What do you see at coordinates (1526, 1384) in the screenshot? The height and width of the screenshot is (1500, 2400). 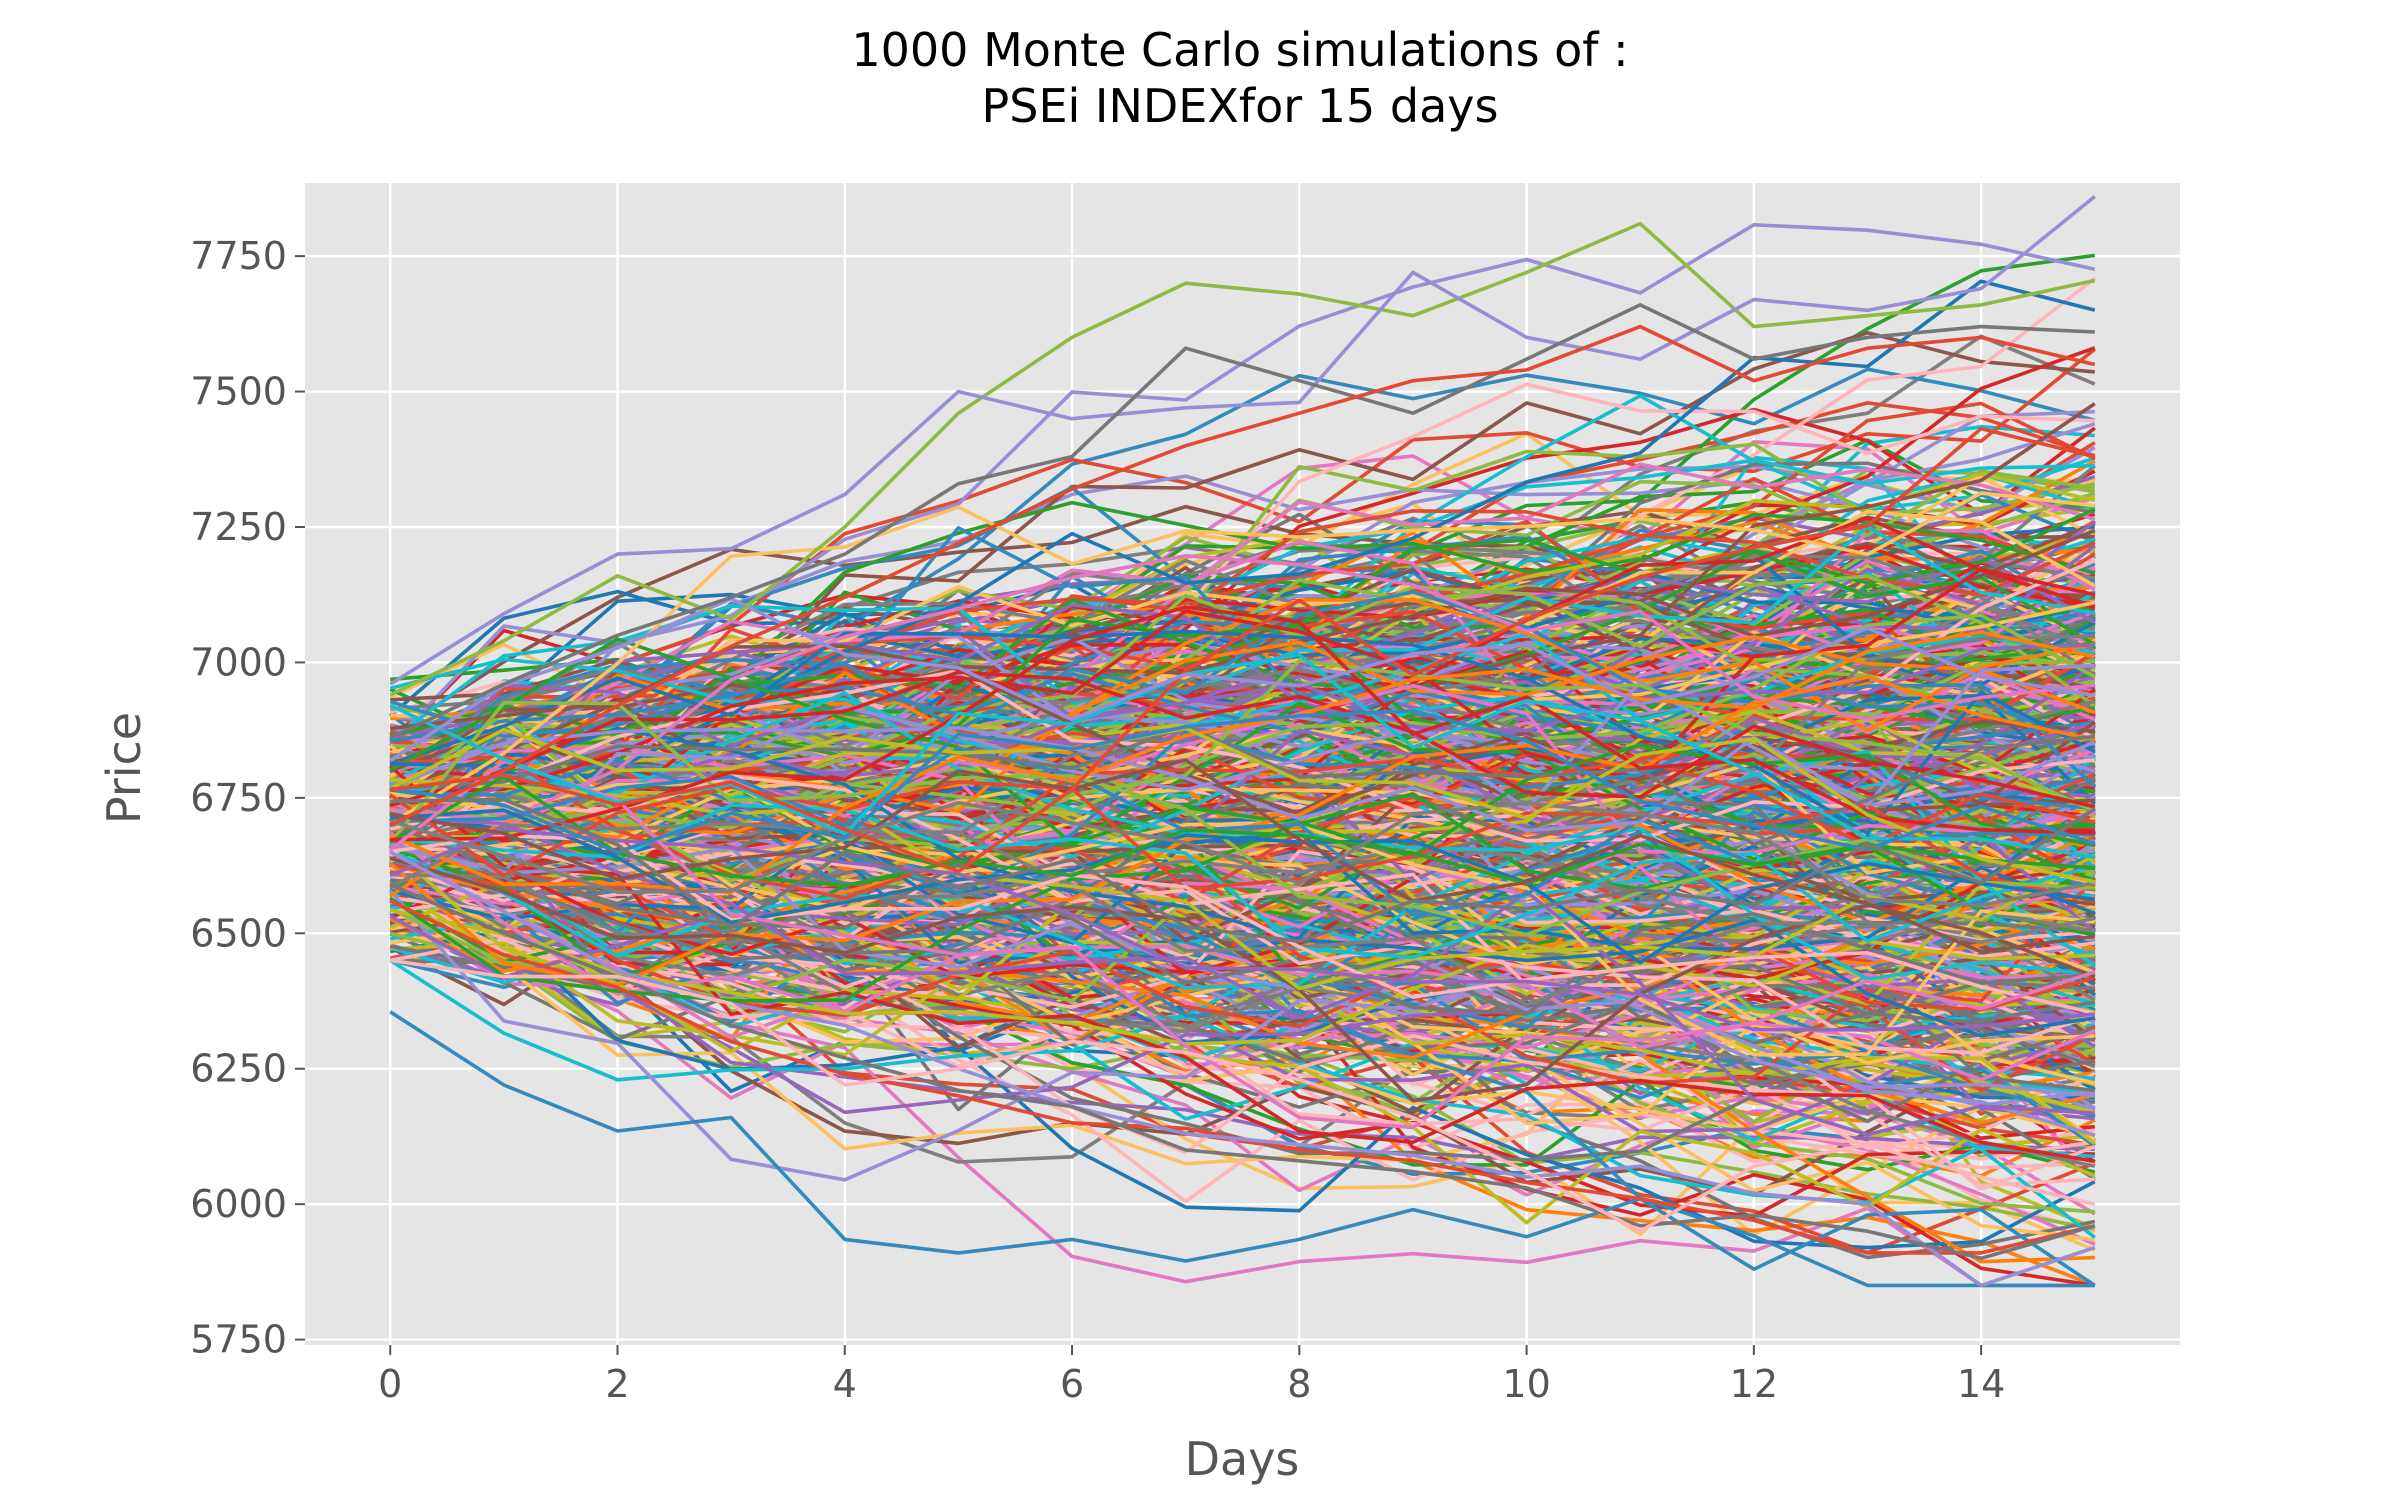 I see `x-tick-label: 10` at bounding box center [1526, 1384].